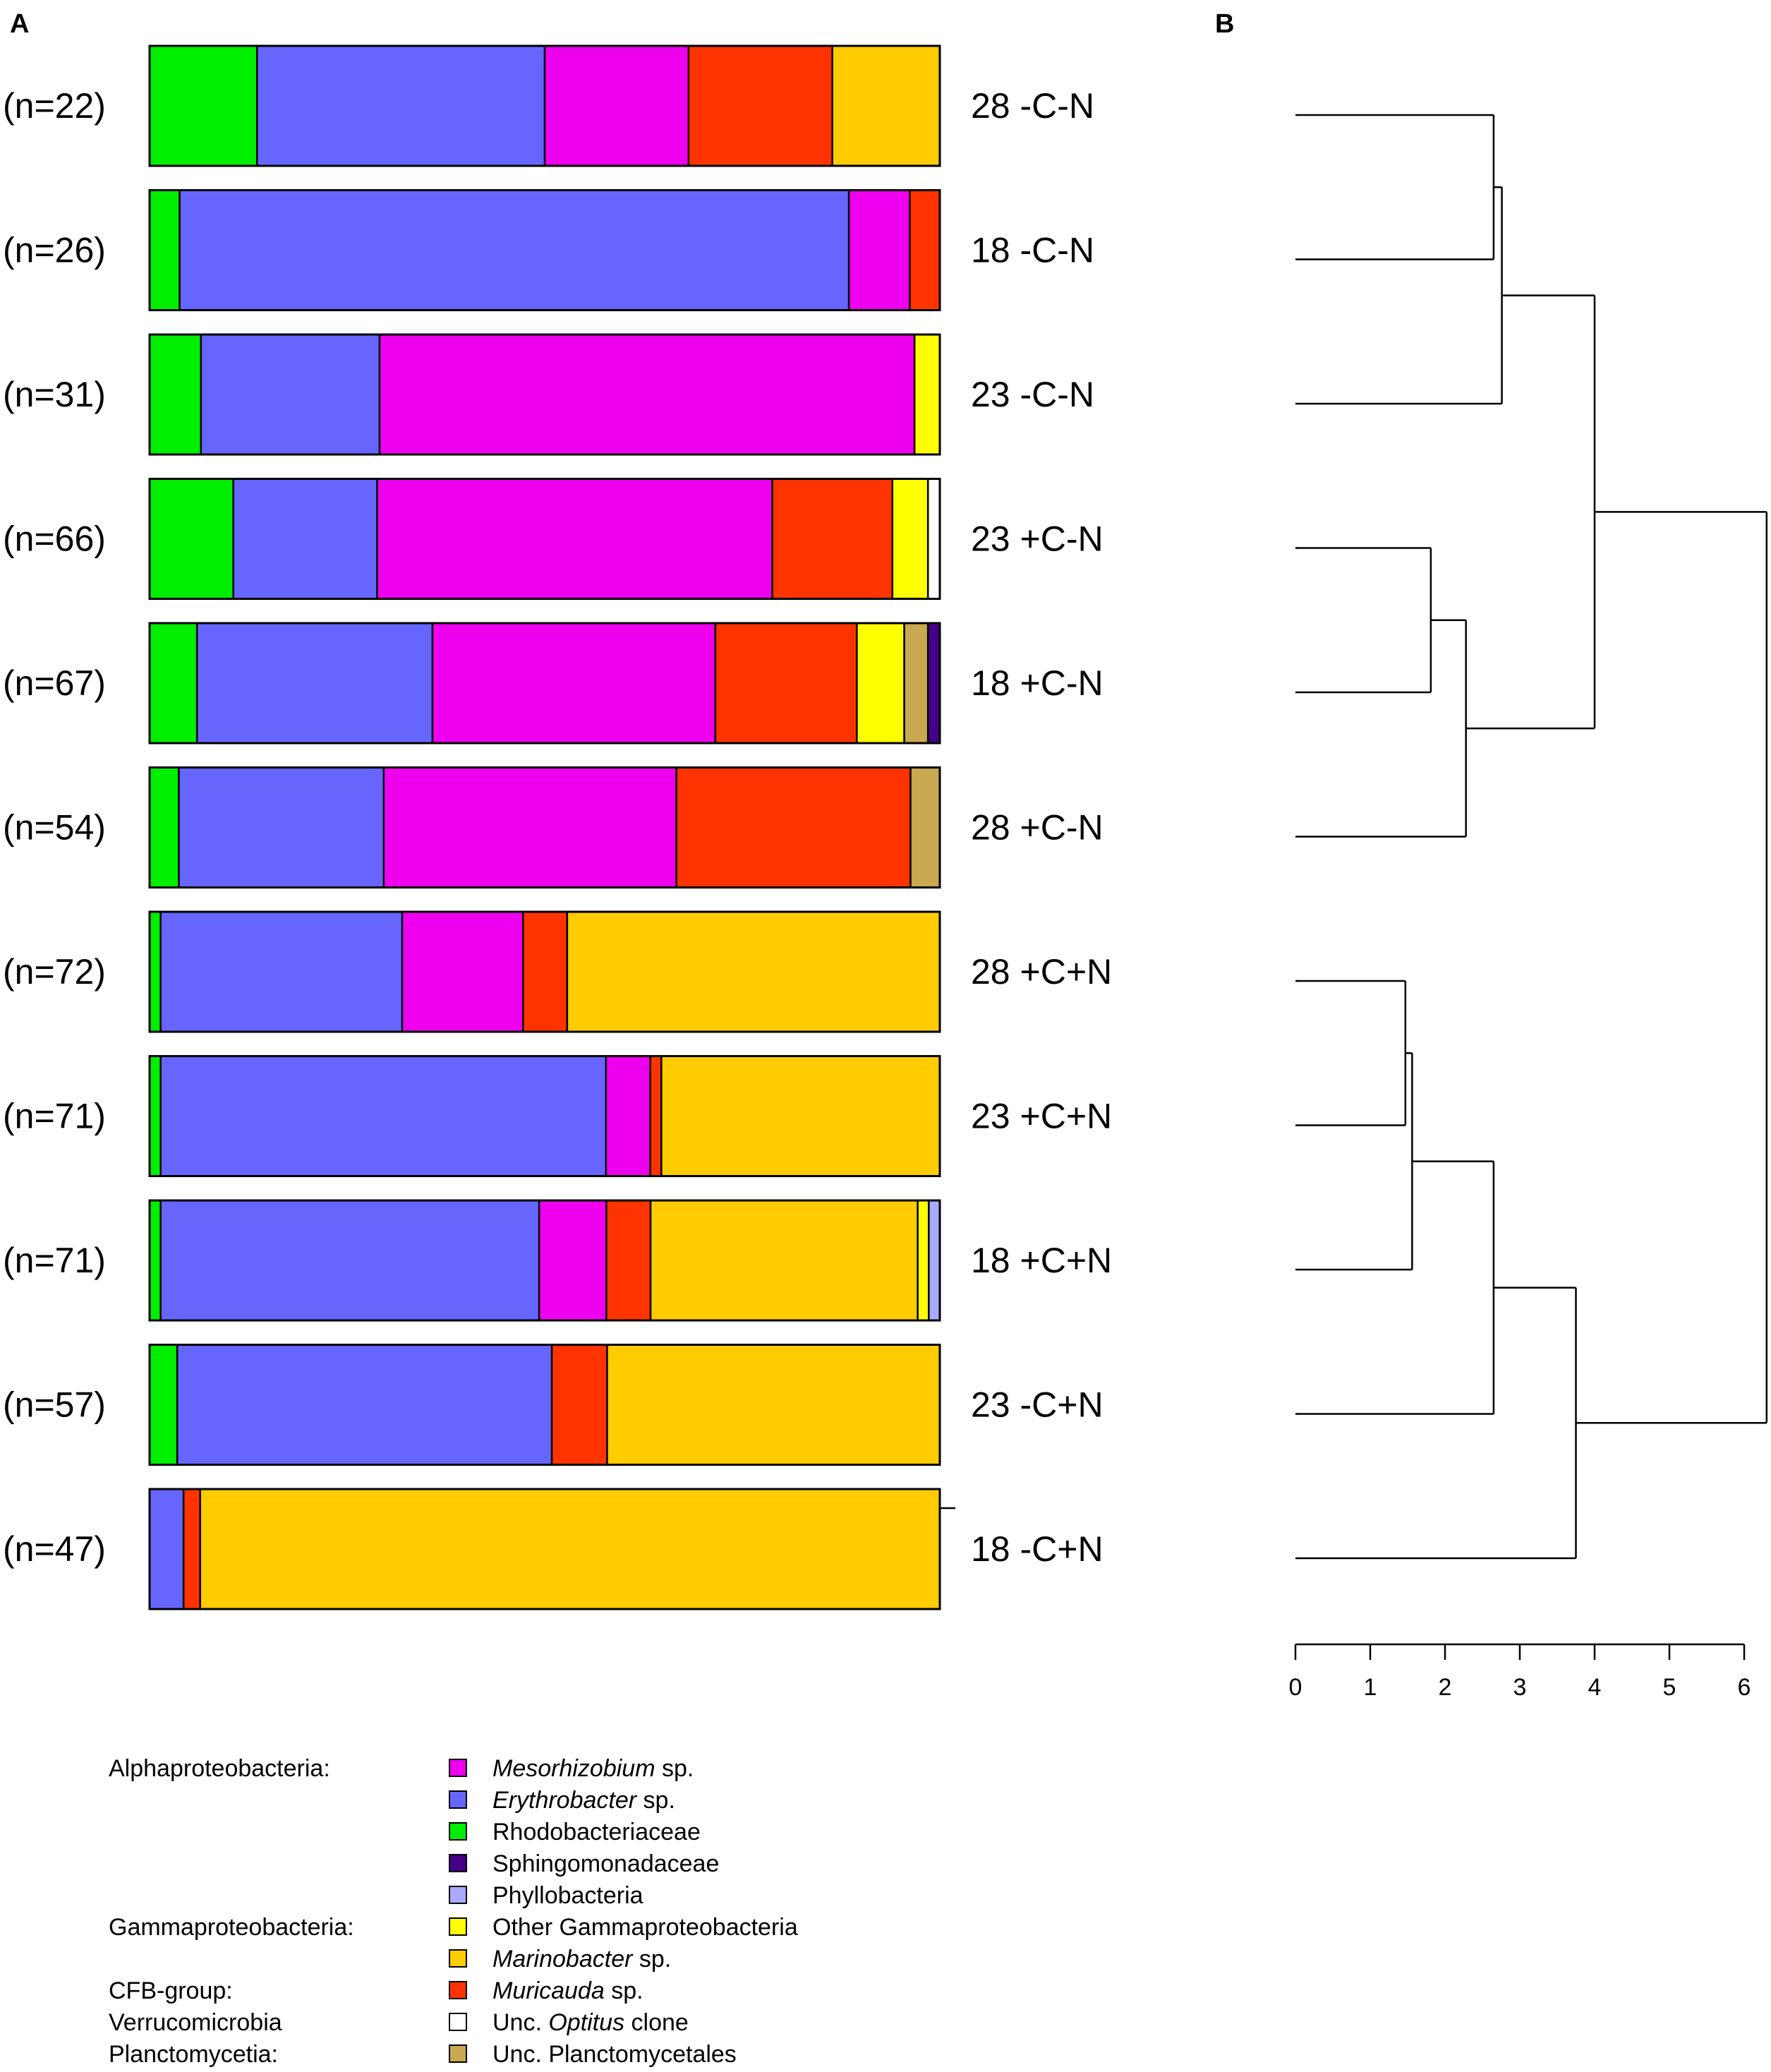  What do you see at coordinates (54, 972) in the screenshot?
I see `sample-size-label: (n=72)` at bounding box center [54, 972].